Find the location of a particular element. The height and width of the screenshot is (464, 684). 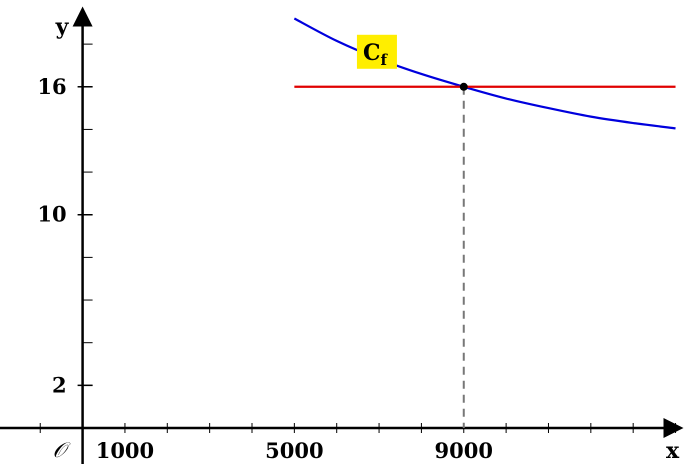

intersection-point is located at coordinates (463, 86).